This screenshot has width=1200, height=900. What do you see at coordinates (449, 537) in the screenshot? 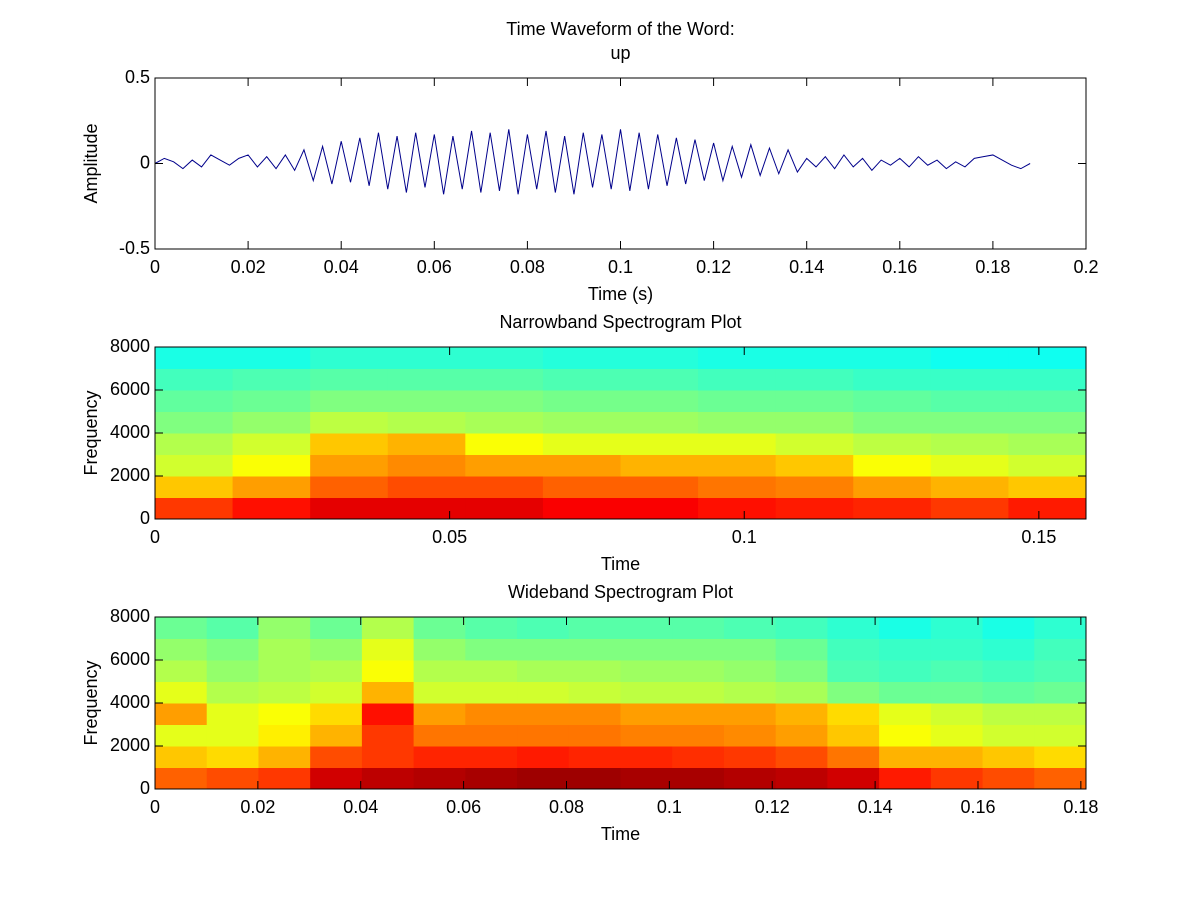
I see `x-tick-label: 0.05` at bounding box center [449, 537].